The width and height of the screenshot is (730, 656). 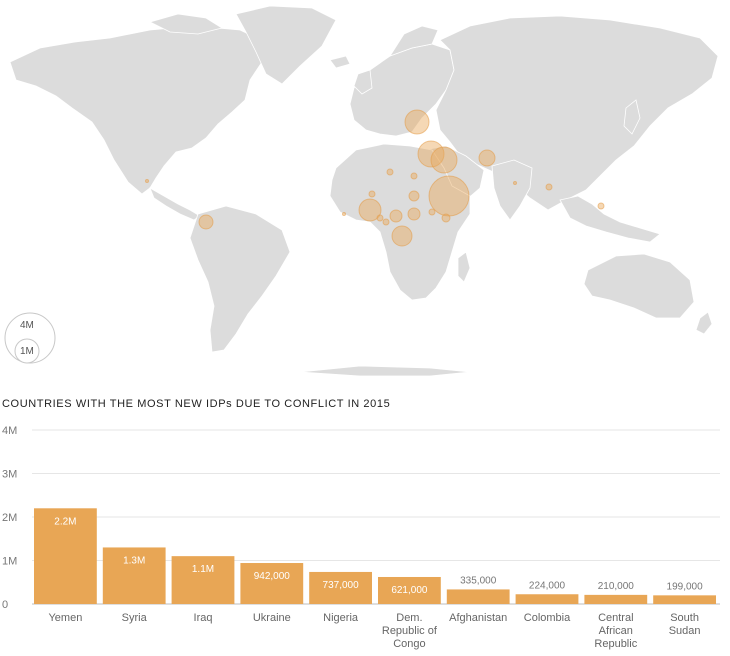 I want to click on landmass-north-america, so click(x=137, y=110).